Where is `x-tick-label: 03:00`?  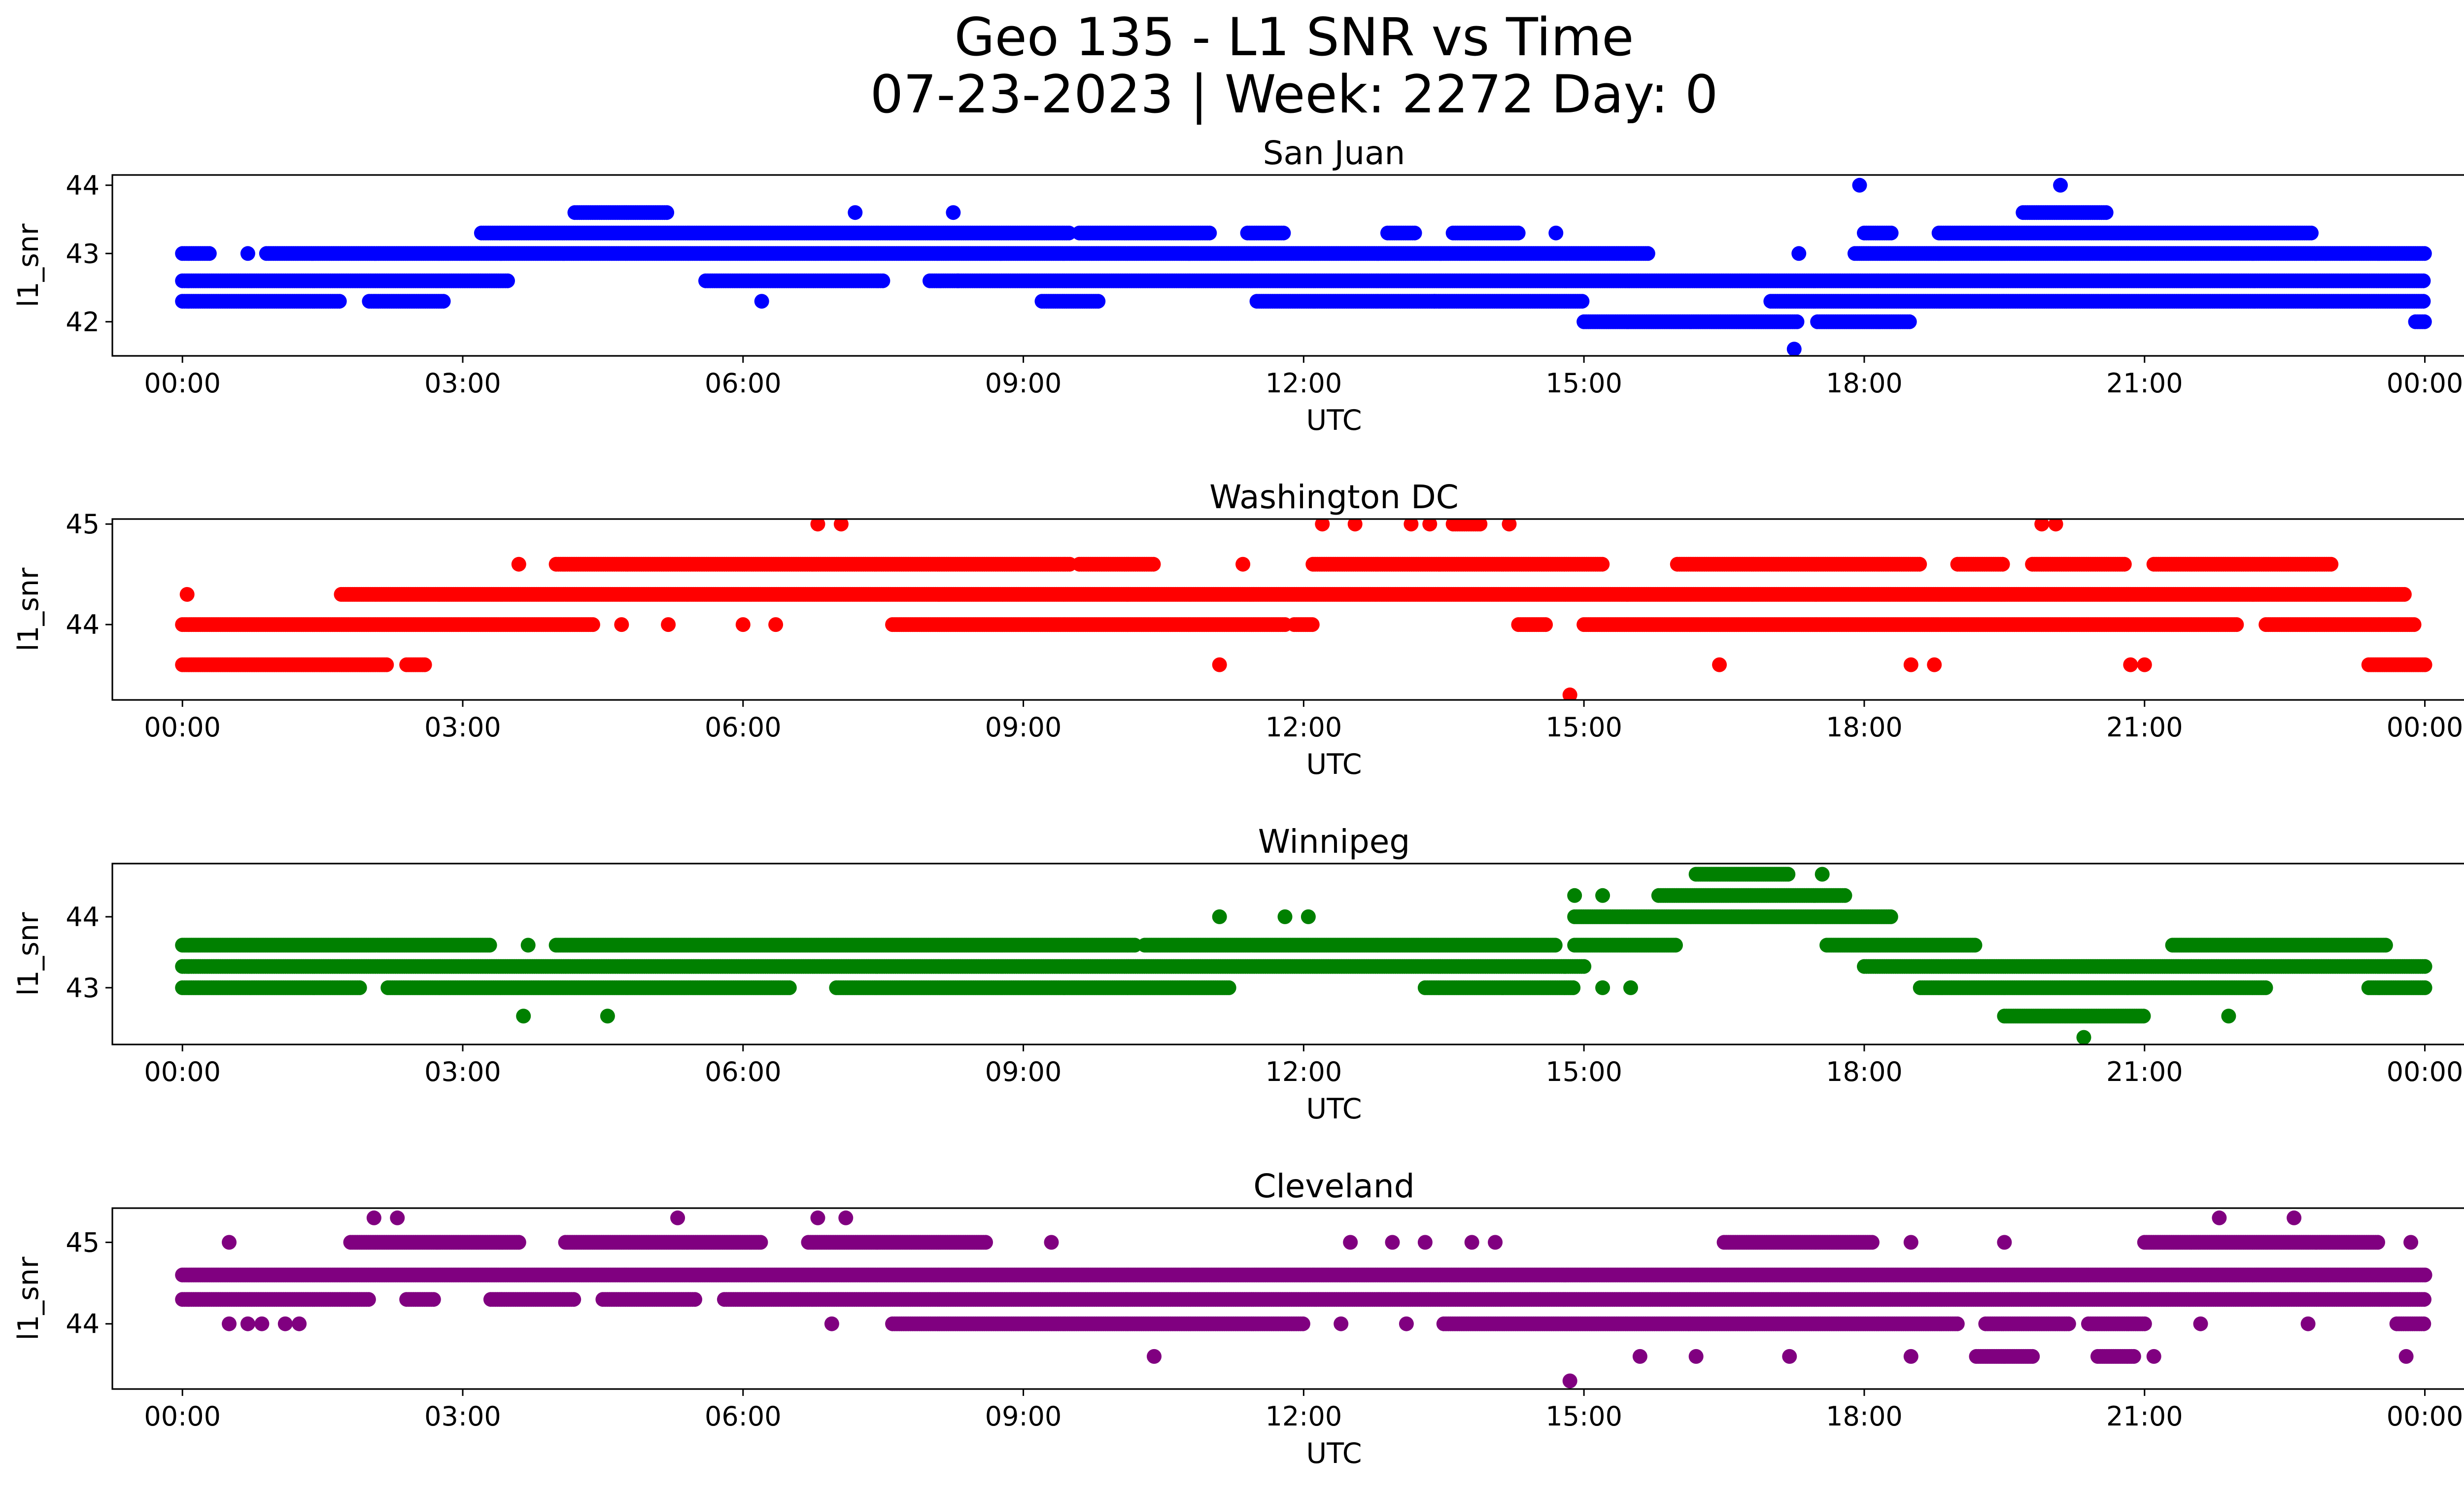
x-tick-label: 03:00 is located at coordinates (462, 383).